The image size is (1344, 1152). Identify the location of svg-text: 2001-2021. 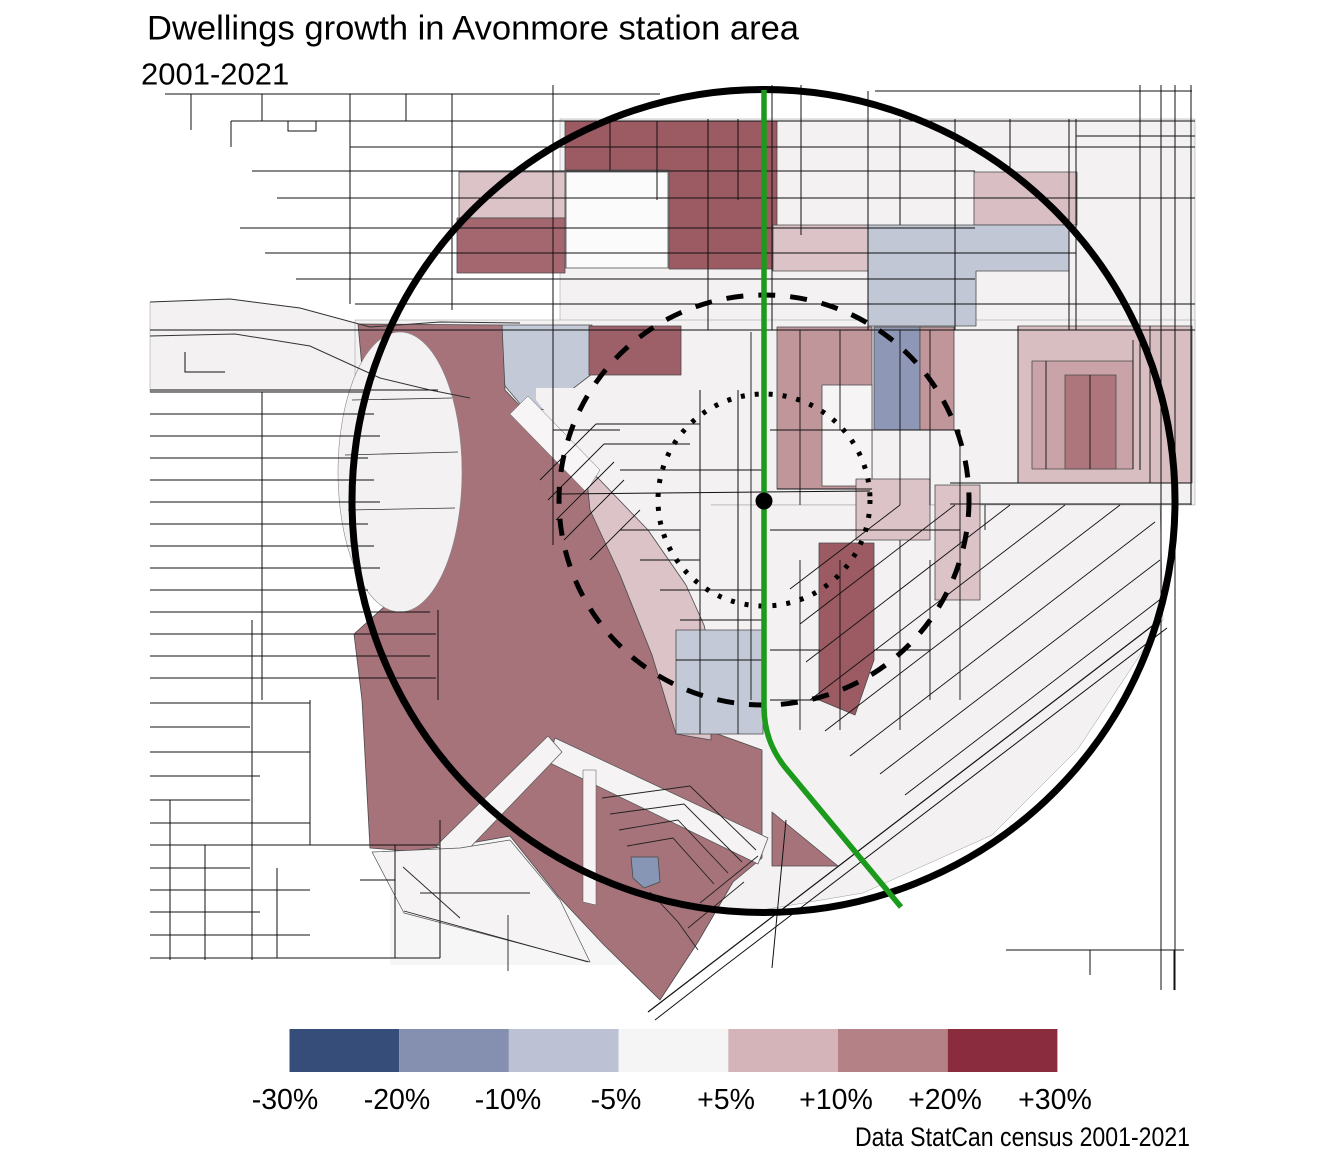
(215, 74).